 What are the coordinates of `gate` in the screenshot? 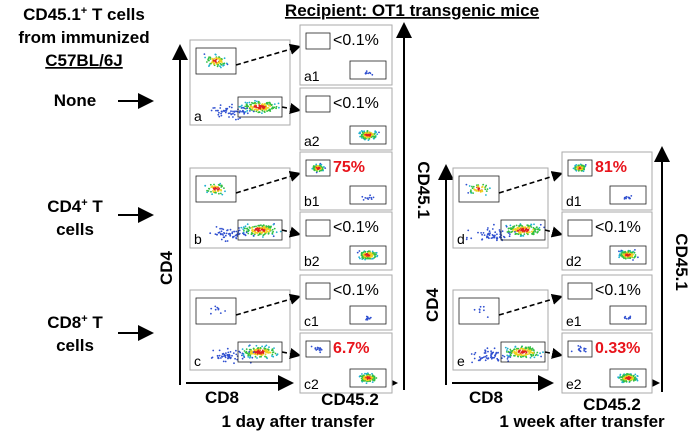 It's located at (479, 311).